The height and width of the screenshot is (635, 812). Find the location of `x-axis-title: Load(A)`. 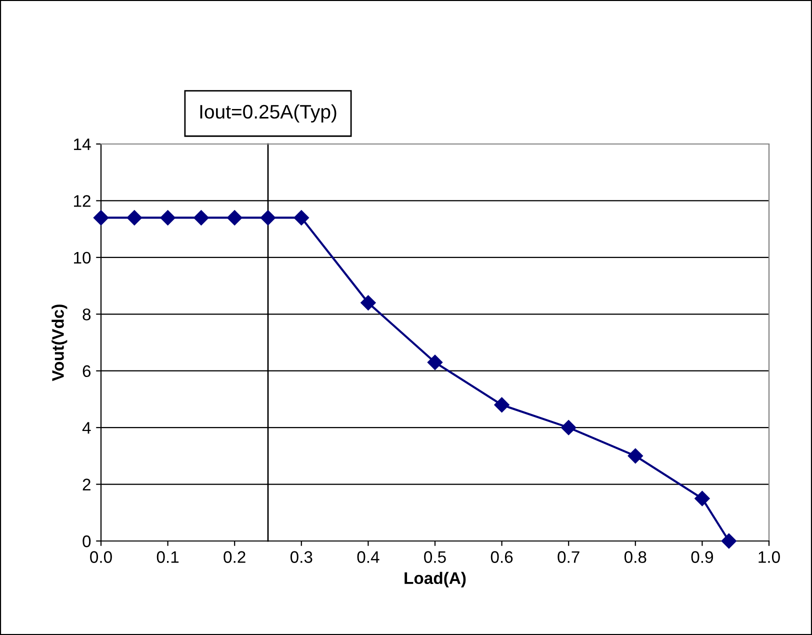

x-axis-title: Load(A) is located at coordinates (435, 580).